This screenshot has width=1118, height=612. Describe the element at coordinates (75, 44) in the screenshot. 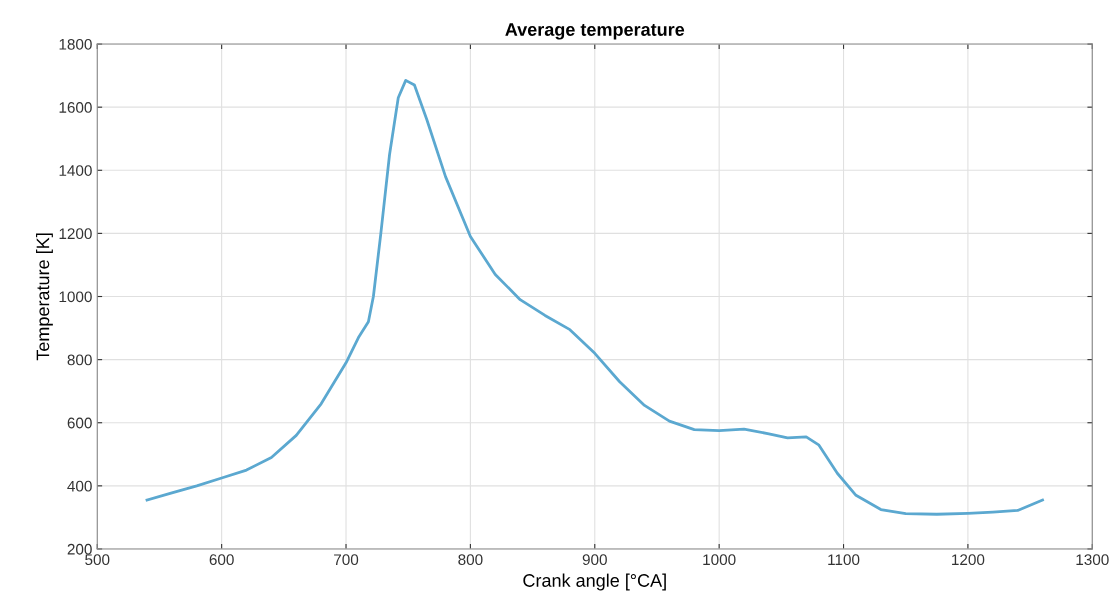

I see `y-tick-label: 1800` at that location.